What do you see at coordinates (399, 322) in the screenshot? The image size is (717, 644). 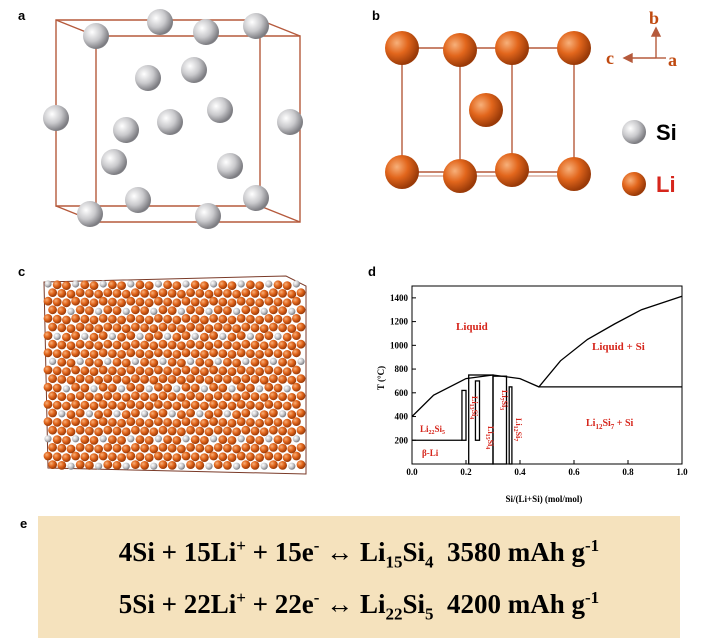 I see `y-tick-label: 1200` at bounding box center [399, 322].